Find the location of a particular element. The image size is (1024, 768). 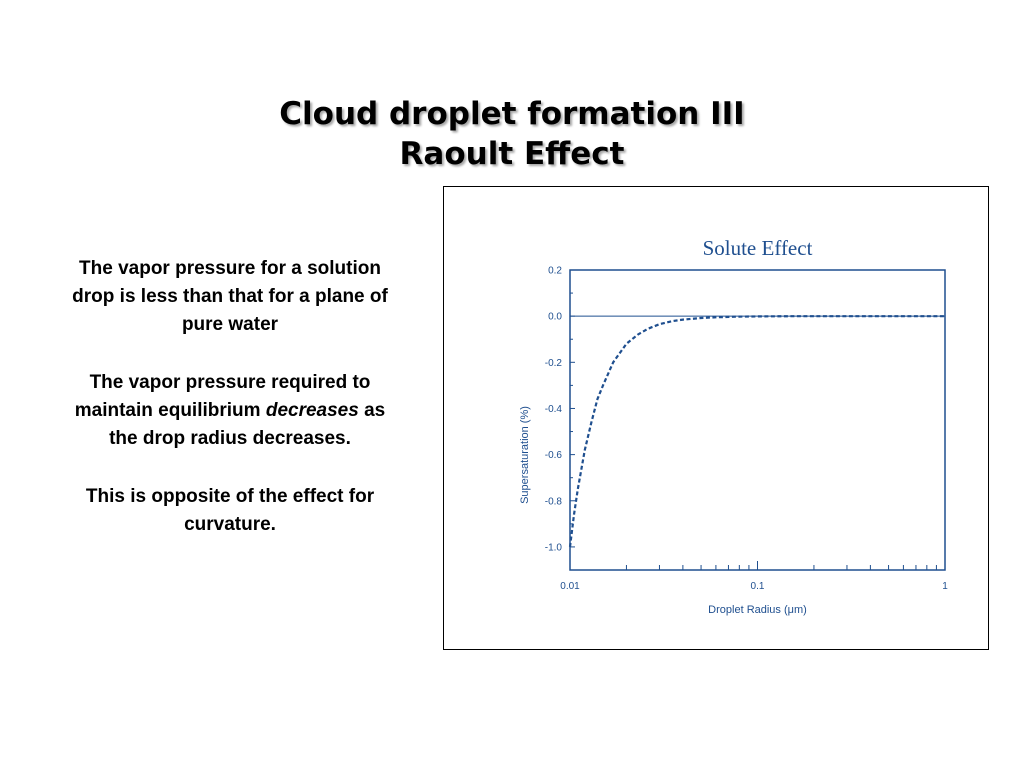

slide-title-line1: Cloud droplet formation III is located at coordinates (512, 114).